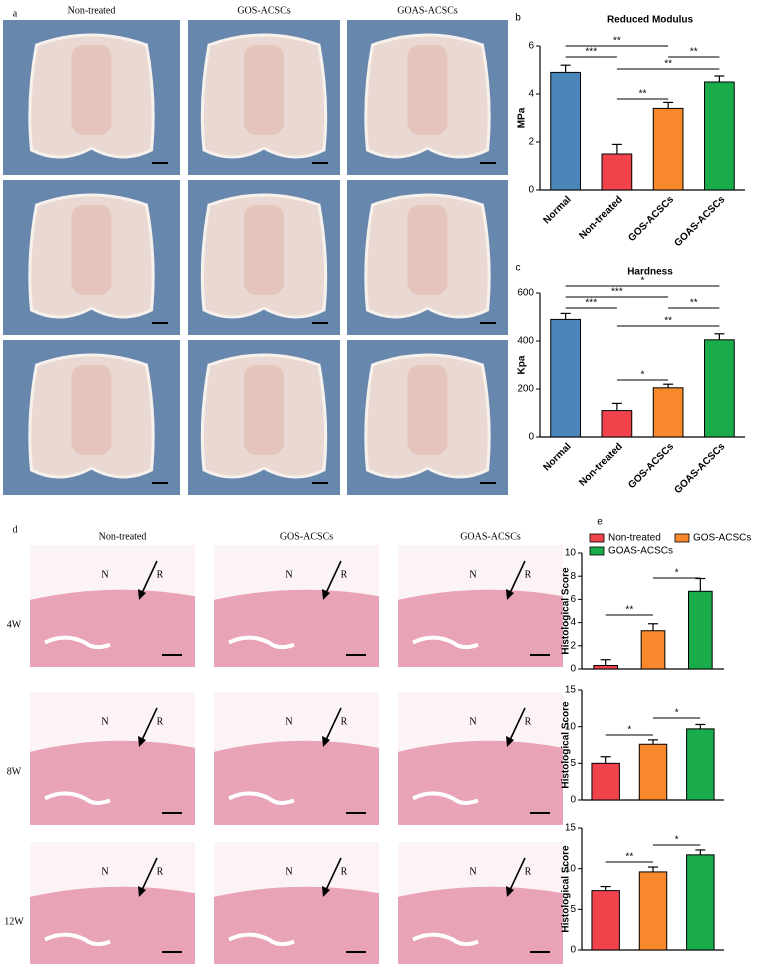  I want to click on y-tick-label: 6, so click(531, 46).